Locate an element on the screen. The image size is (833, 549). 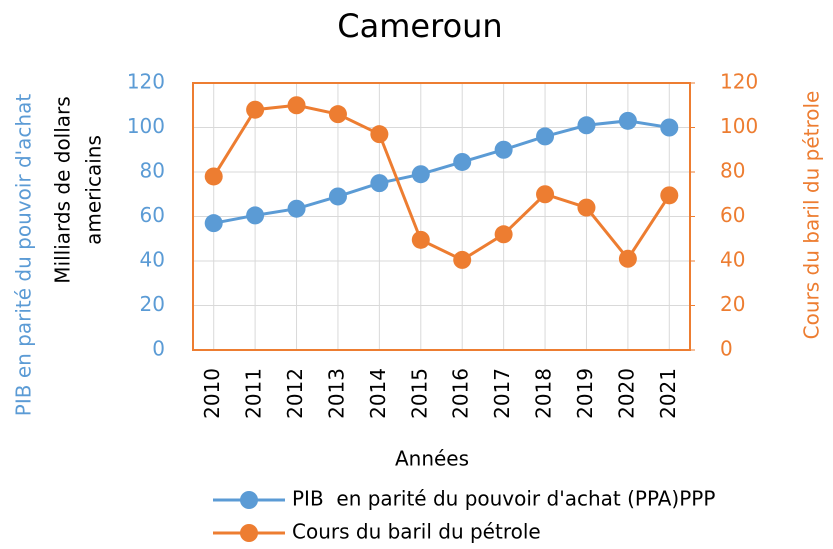
y2-tick-label: 80 is located at coordinates (732, 171).